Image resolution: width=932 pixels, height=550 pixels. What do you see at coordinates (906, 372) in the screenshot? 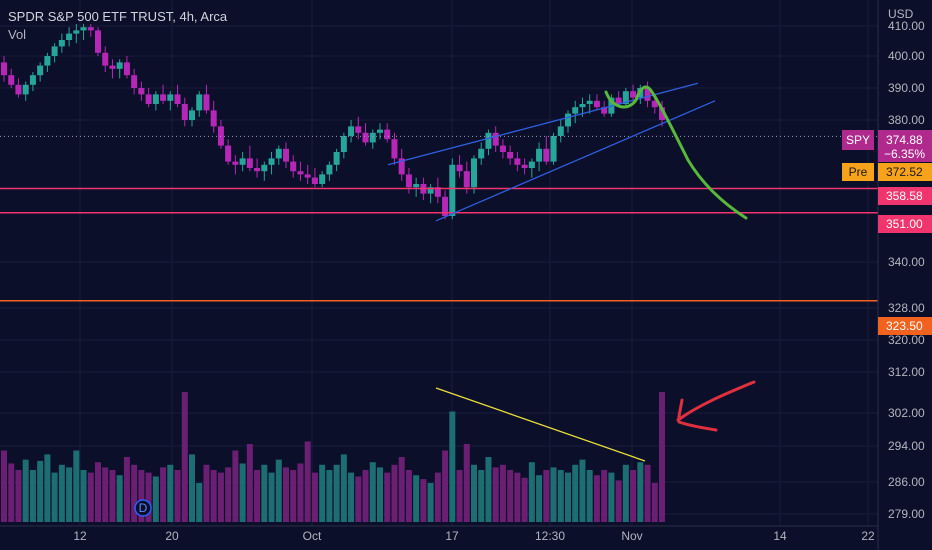
I see `price-tick-label: 312.00` at bounding box center [906, 372].